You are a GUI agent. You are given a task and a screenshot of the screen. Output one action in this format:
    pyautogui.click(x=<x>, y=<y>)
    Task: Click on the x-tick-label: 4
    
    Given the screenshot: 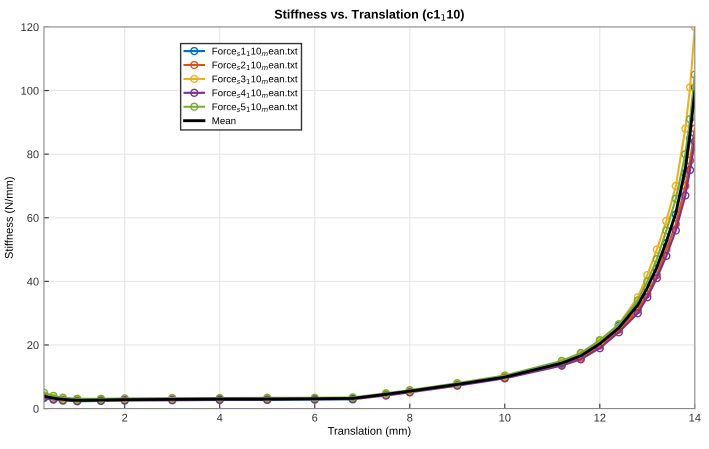 What is the action you would take?
    pyautogui.click(x=219, y=418)
    